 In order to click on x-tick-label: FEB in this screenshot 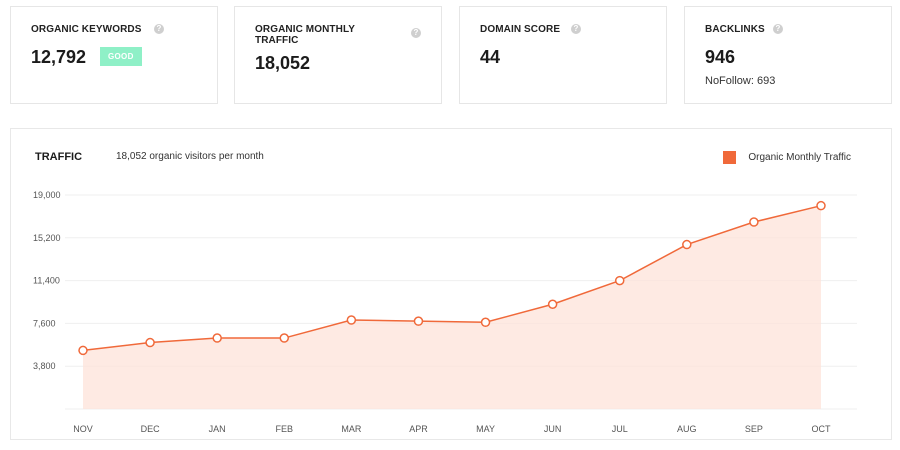, I will do `click(285, 429)`.